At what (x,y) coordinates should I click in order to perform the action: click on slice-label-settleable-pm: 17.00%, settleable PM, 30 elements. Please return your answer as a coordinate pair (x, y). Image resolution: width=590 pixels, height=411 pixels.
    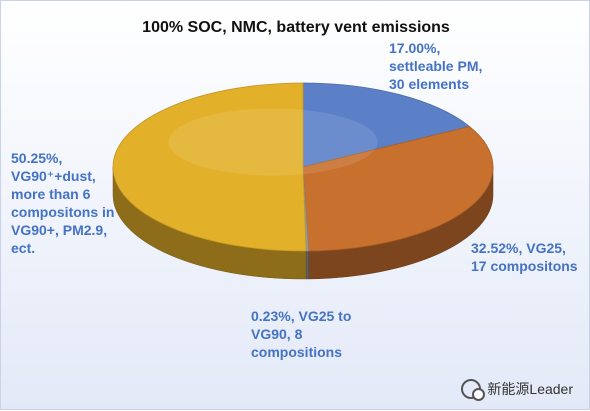
    Looking at the image, I should click on (436, 66).